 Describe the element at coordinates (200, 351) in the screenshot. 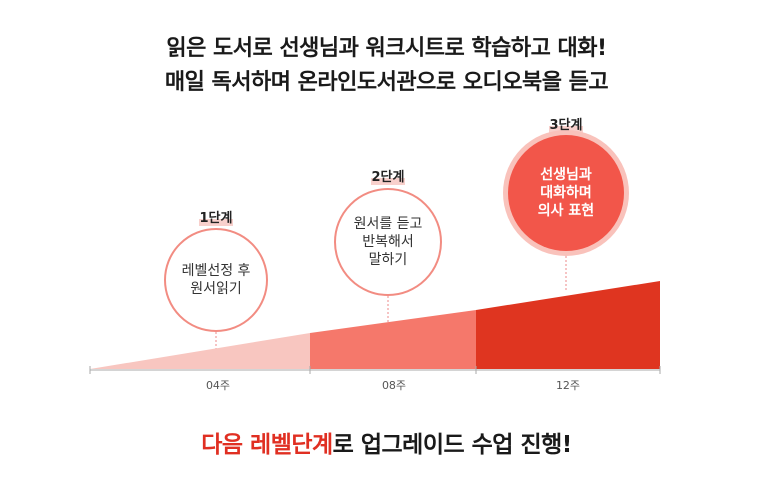

I see `stage-1-segment` at that location.